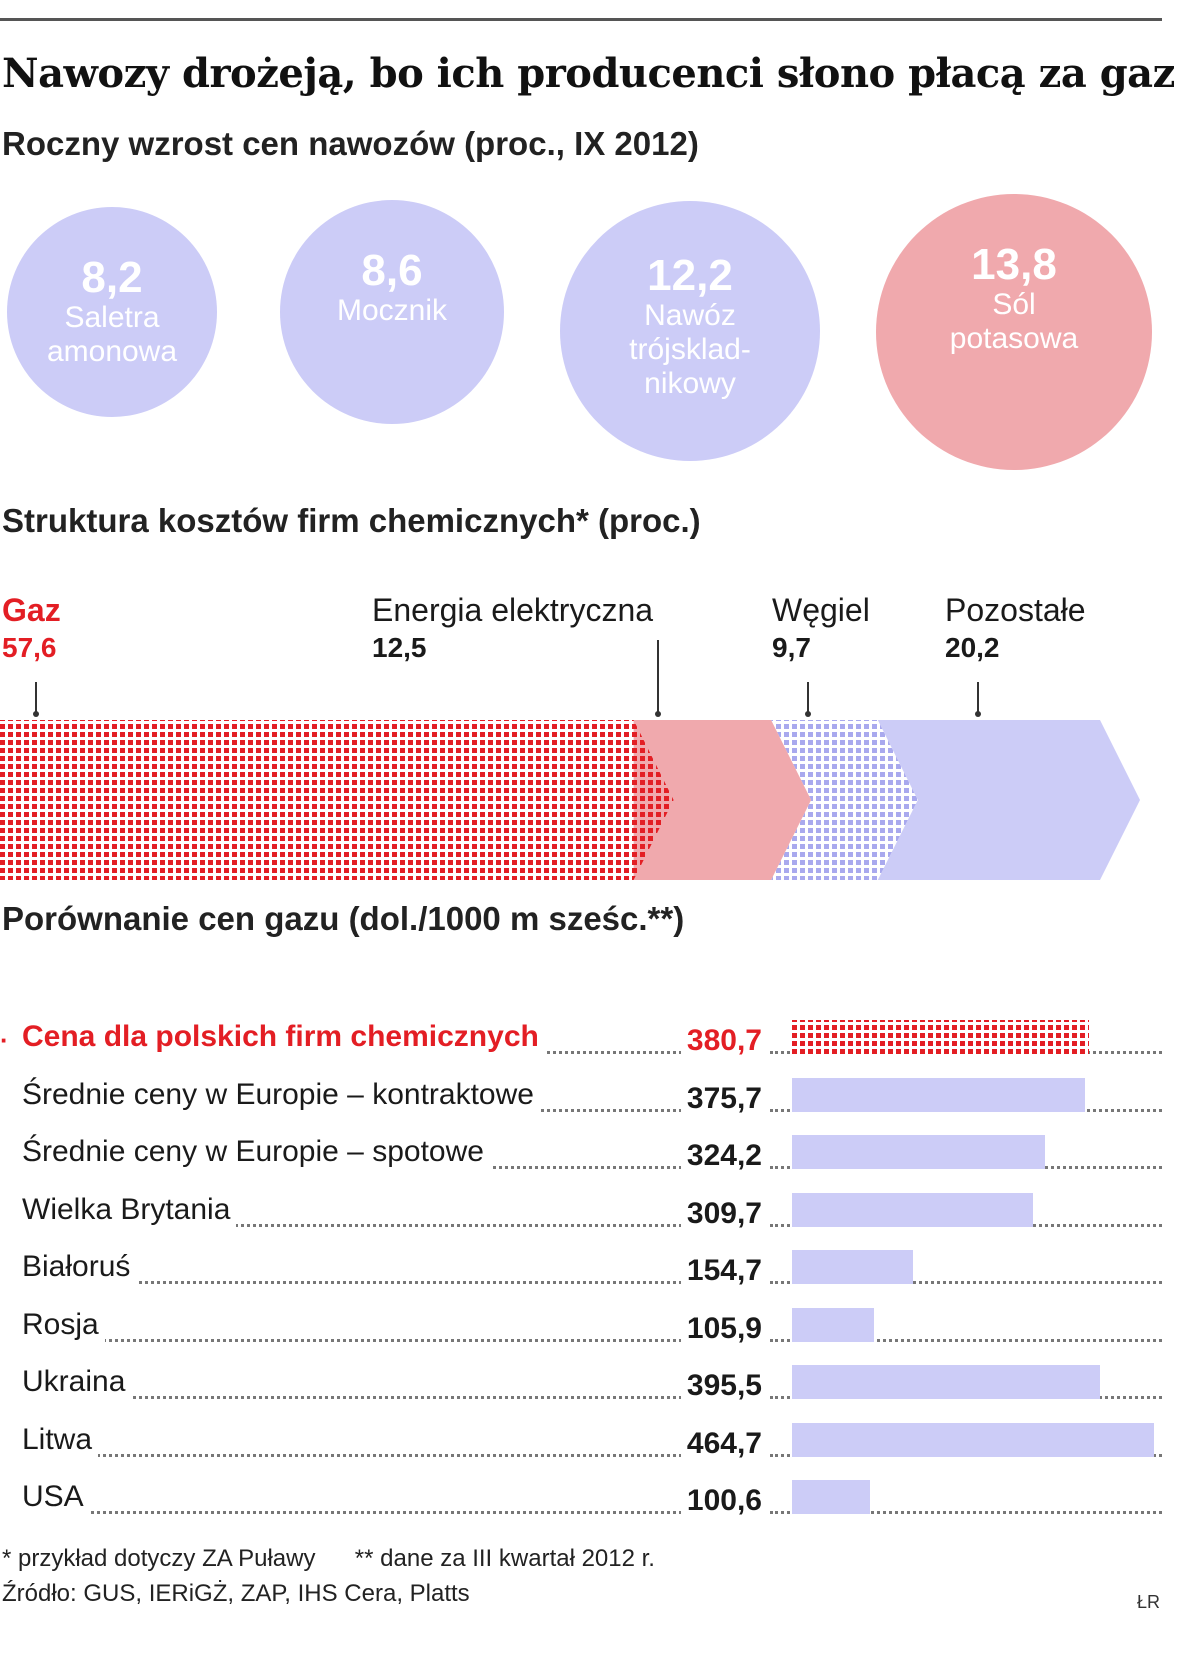  I want to click on row-value: 324,2, so click(721, 1156).